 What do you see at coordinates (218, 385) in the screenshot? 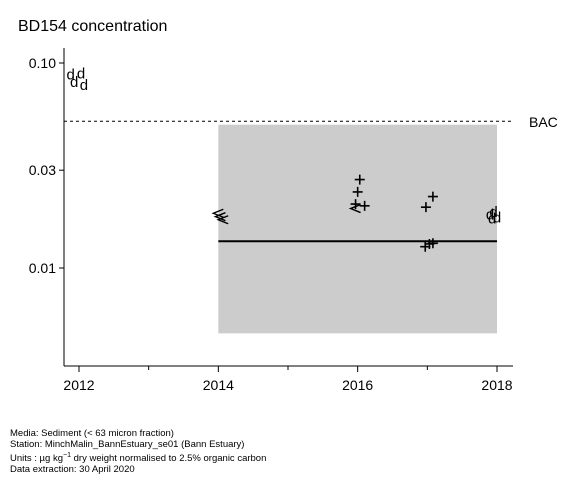
I see `x-tick-label: 2014` at bounding box center [218, 385].